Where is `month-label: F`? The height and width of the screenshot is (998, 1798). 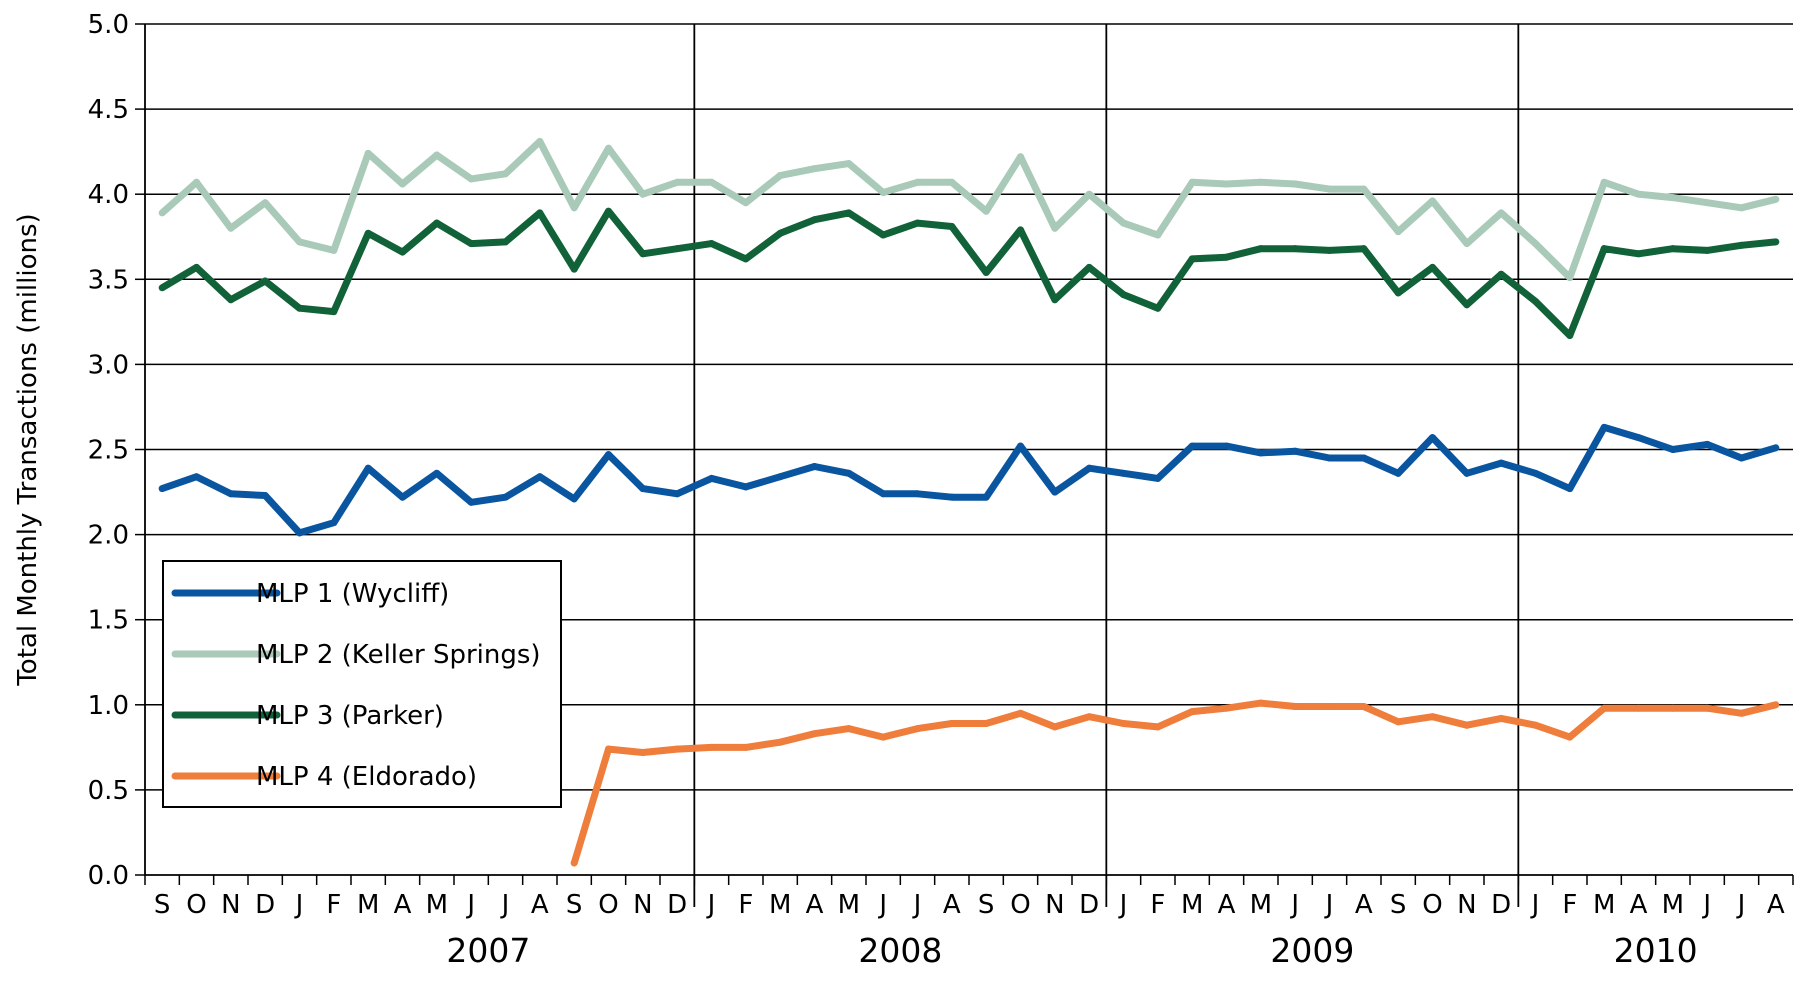
month-label: F is located at coordinates (1569, 905).